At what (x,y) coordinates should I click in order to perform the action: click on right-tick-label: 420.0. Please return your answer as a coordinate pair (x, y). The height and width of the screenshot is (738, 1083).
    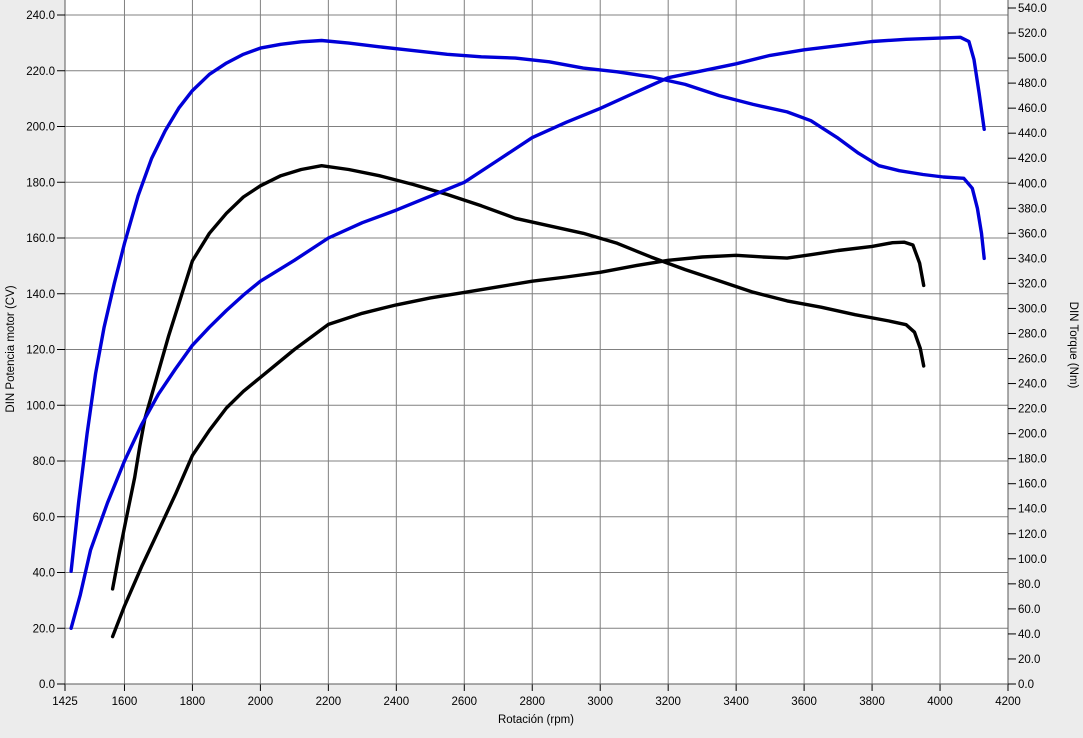
    Looking at the image, I should click on (1032, 159).